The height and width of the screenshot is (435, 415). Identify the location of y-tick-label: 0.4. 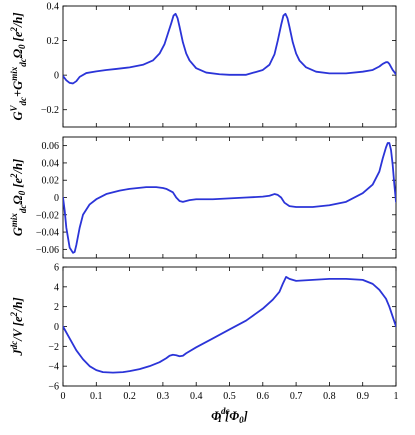
(53, 7).